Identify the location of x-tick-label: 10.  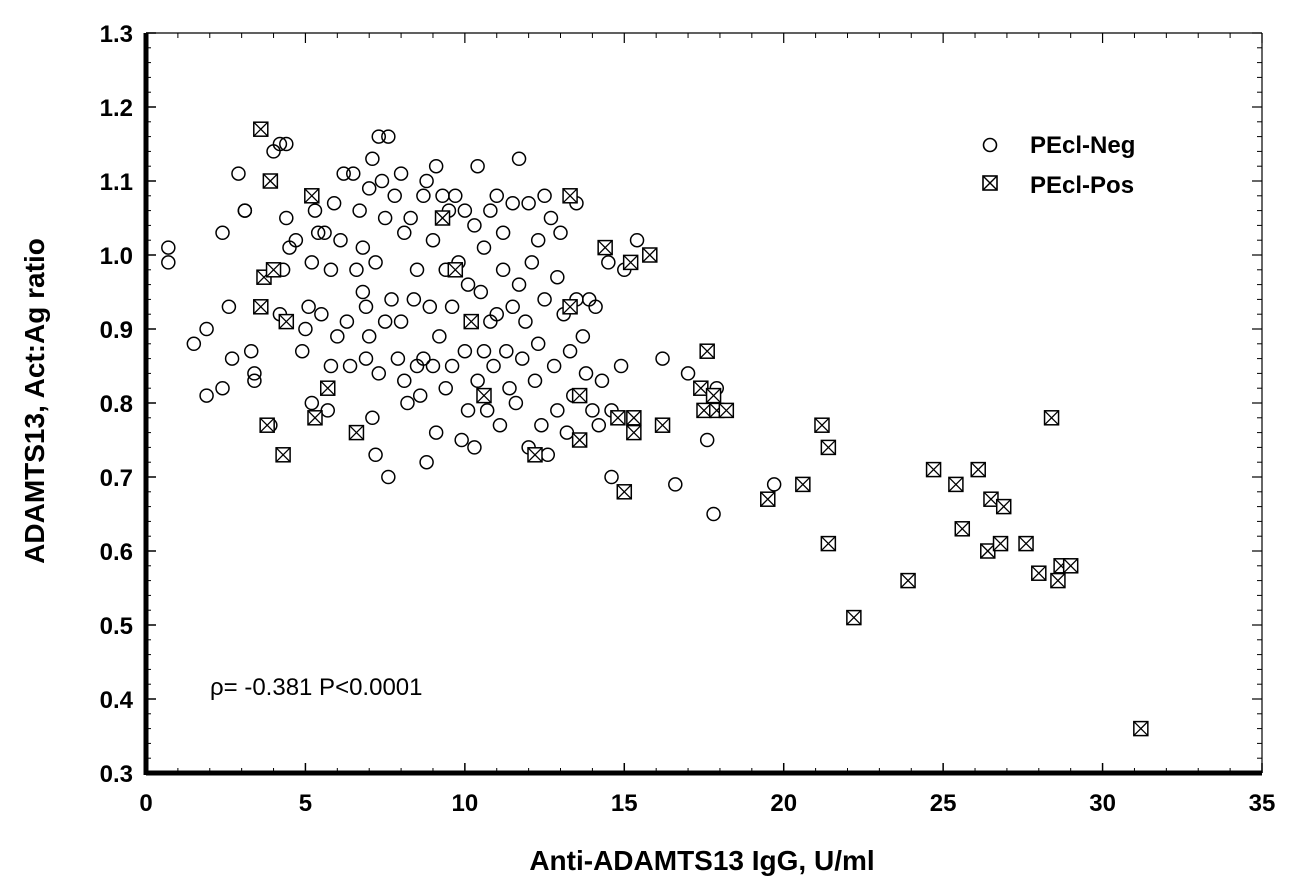
(465, 803).